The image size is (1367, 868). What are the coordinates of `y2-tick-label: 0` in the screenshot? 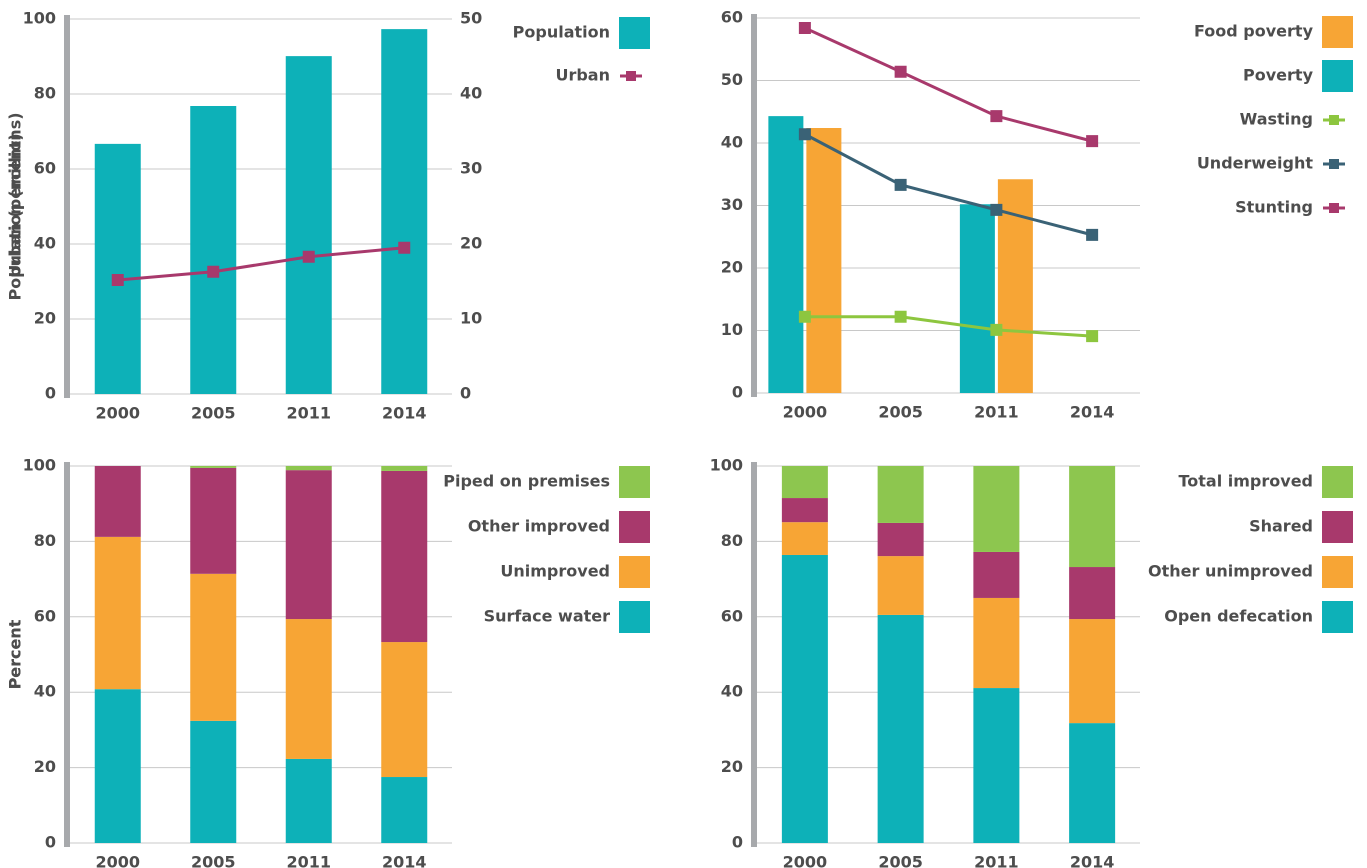 It's located at (465, 393).